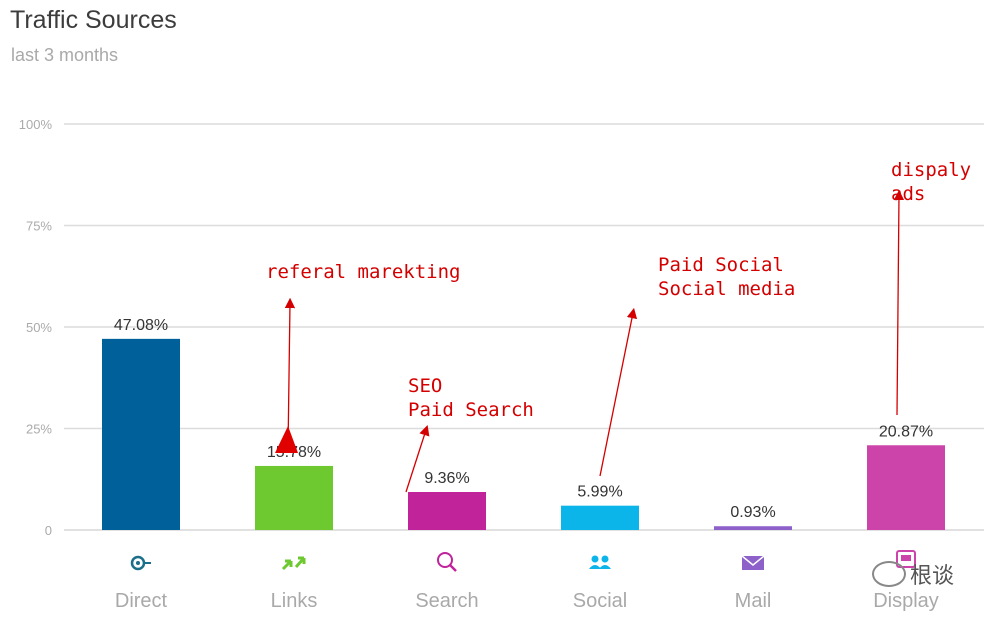 This screenshot has width=984, height=620. What do you see at coordinates (906, 559) in the screenshot?
I see `display-ad-icon` at bounding box center [906, 559].